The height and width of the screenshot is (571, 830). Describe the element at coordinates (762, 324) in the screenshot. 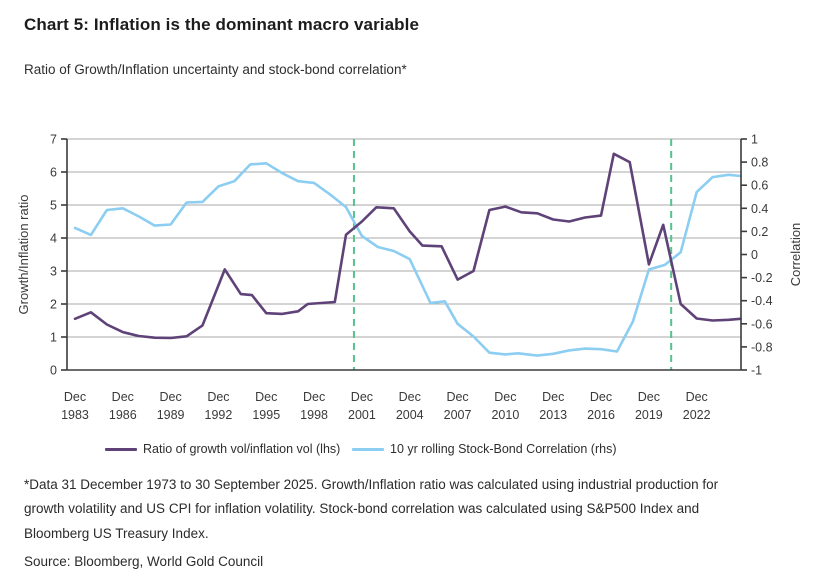

I see `y-right-tick-label: -0.6` at that location.